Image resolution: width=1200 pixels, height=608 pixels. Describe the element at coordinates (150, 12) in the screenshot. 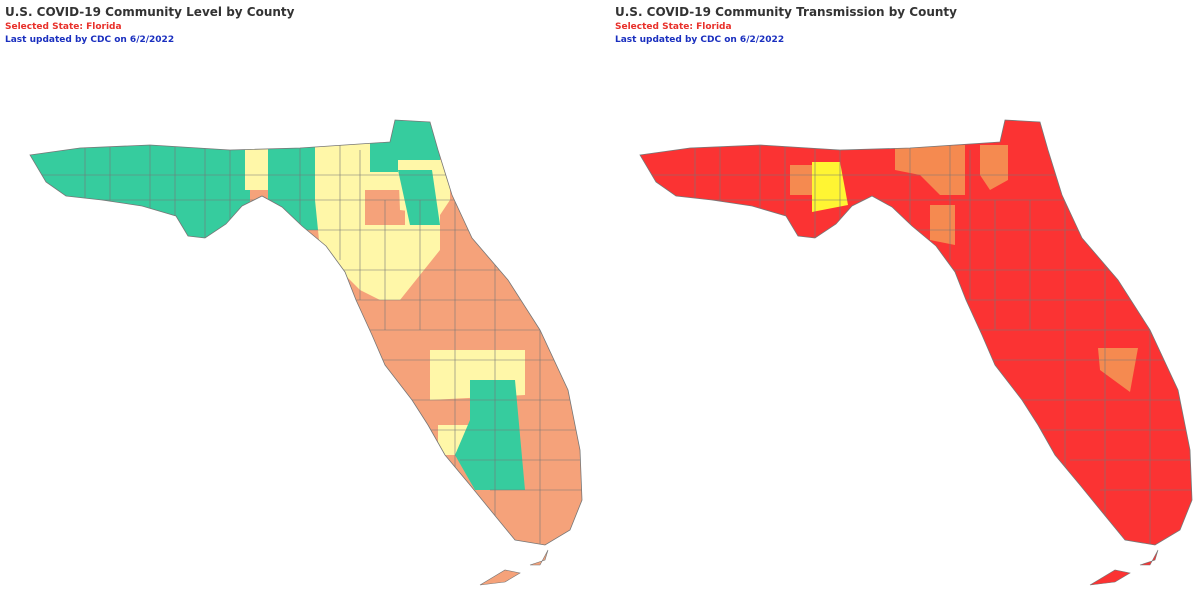

I see `map-title: U.S. COVID-19 Community Level by County` at that location.